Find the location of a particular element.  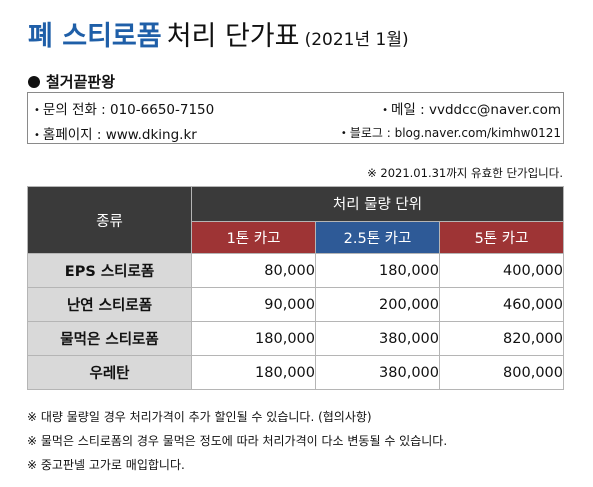

page-title: 폐 스티로폼 처리 단가표 (2021년 1월) is located at coordinates (218, 33).